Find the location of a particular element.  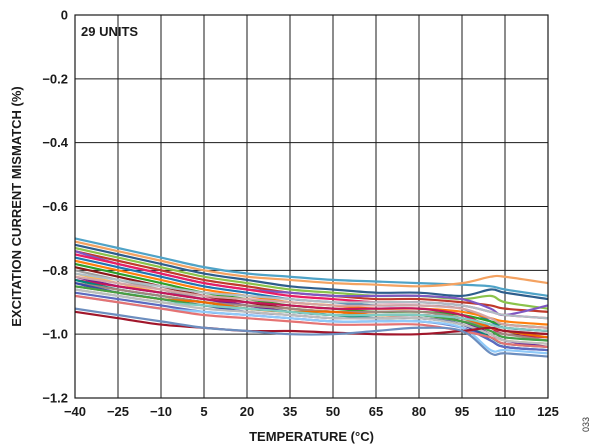

y-tick-label: −0.4 is located at coordinates (55, 142).